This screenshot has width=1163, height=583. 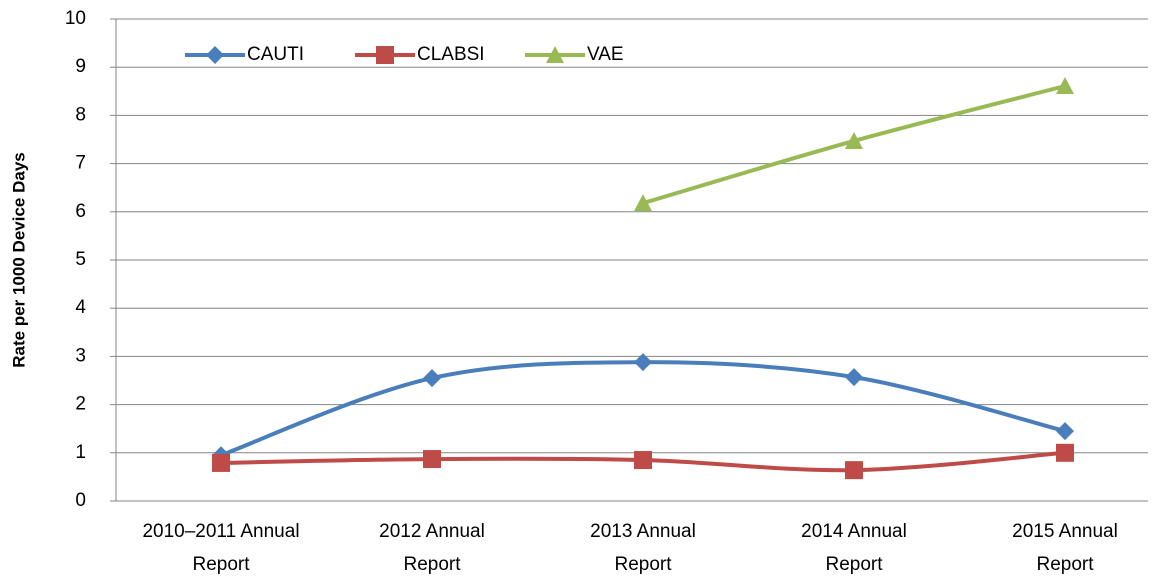 What do you see at coordinates (451, 54) in the screenshot?
I see `legend-label: CLABSI` at bounding box center [451, 54].